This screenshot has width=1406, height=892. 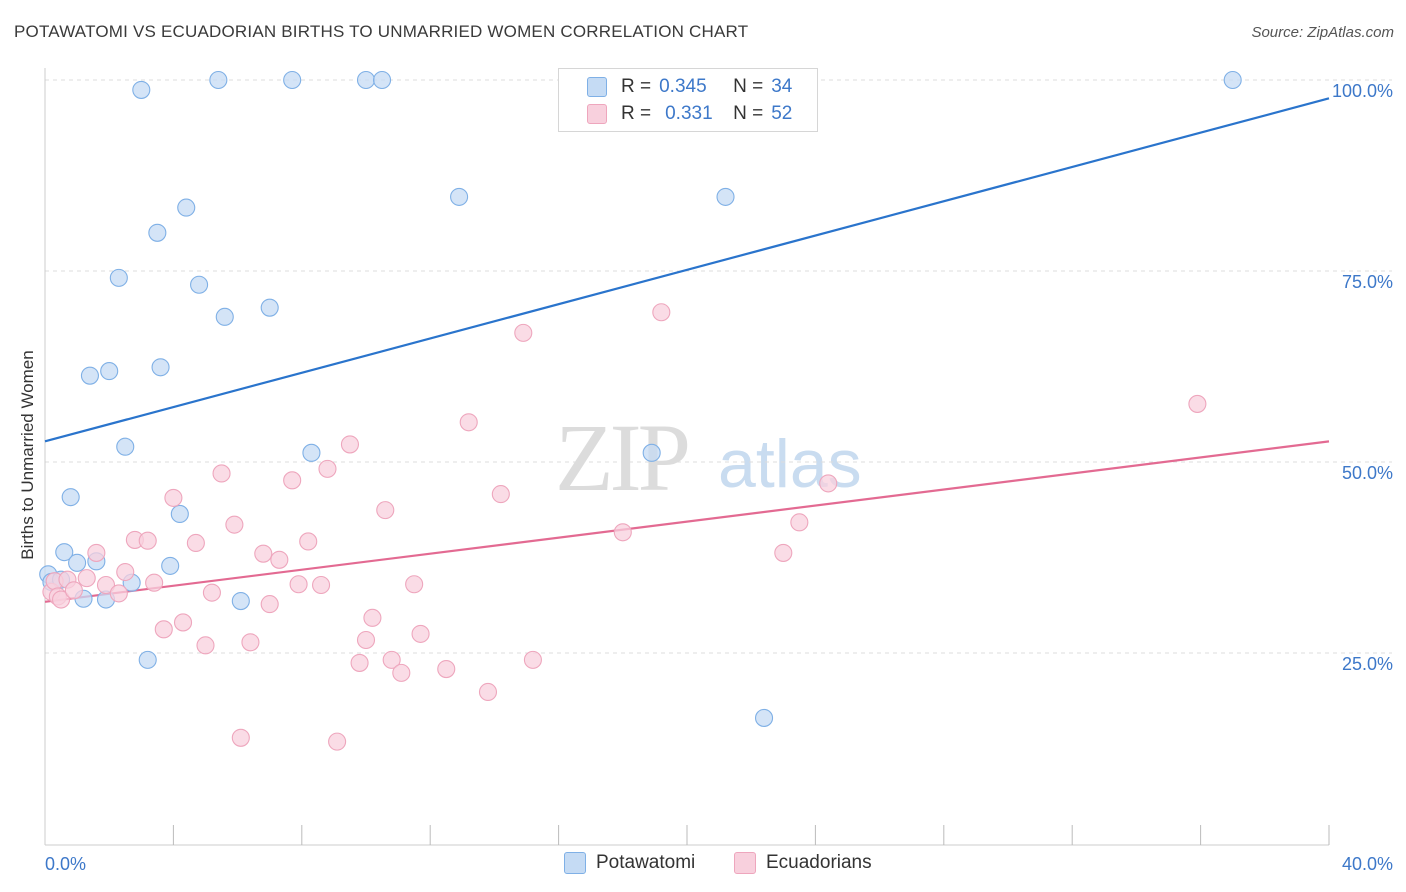 I want to click on source-label: Source: ZipAtlas.com, so click(x=1322, y=32).